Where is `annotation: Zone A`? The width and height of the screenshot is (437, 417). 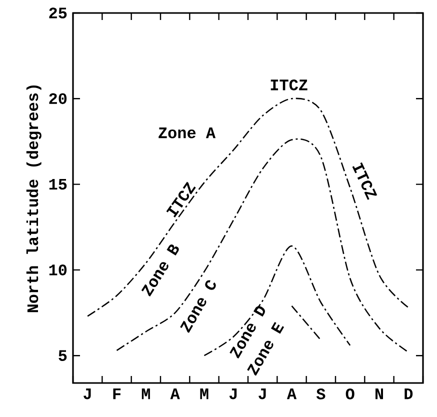 annotation: Zone A is located at coordinates (187, 133).